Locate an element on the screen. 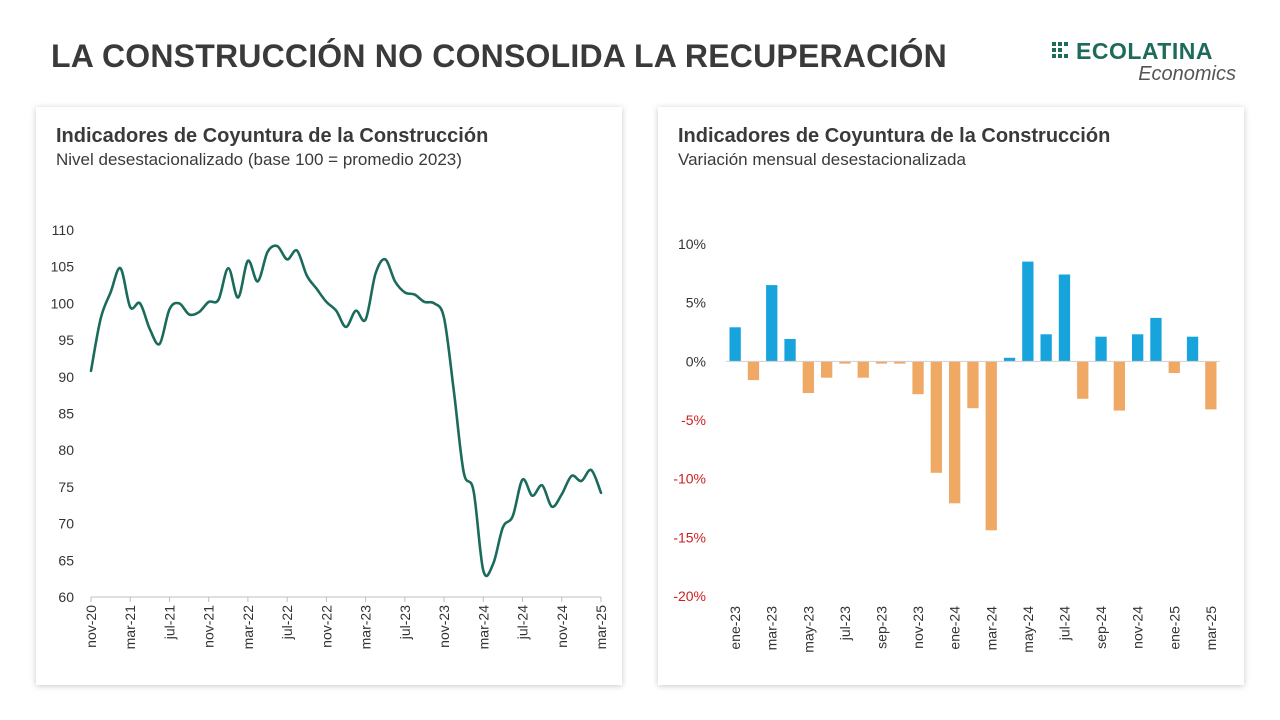  logo-subtitle: Economics is located at coordinates (1187, 74).